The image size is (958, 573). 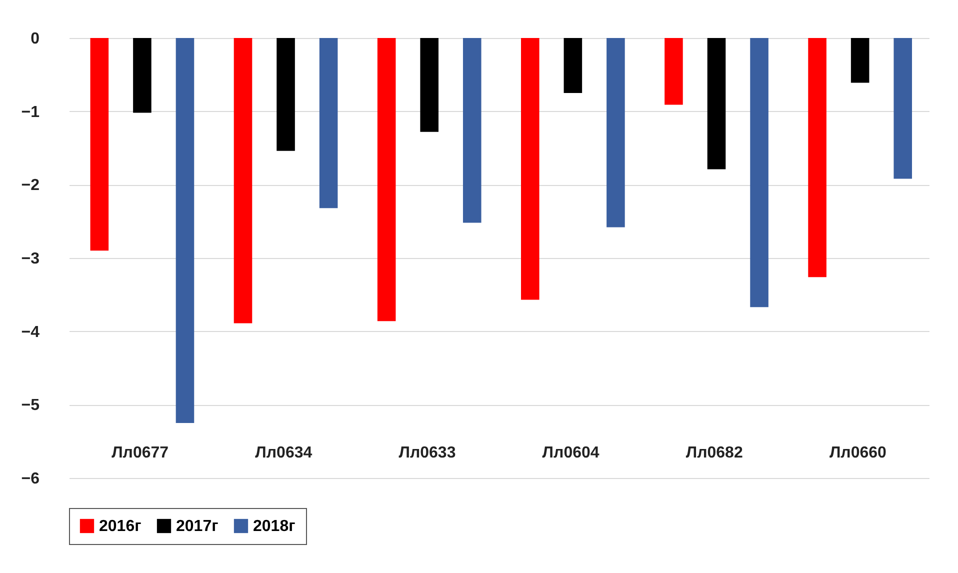 I want to click on x-tick-label: Лл0677, so click(x=140, y=453).